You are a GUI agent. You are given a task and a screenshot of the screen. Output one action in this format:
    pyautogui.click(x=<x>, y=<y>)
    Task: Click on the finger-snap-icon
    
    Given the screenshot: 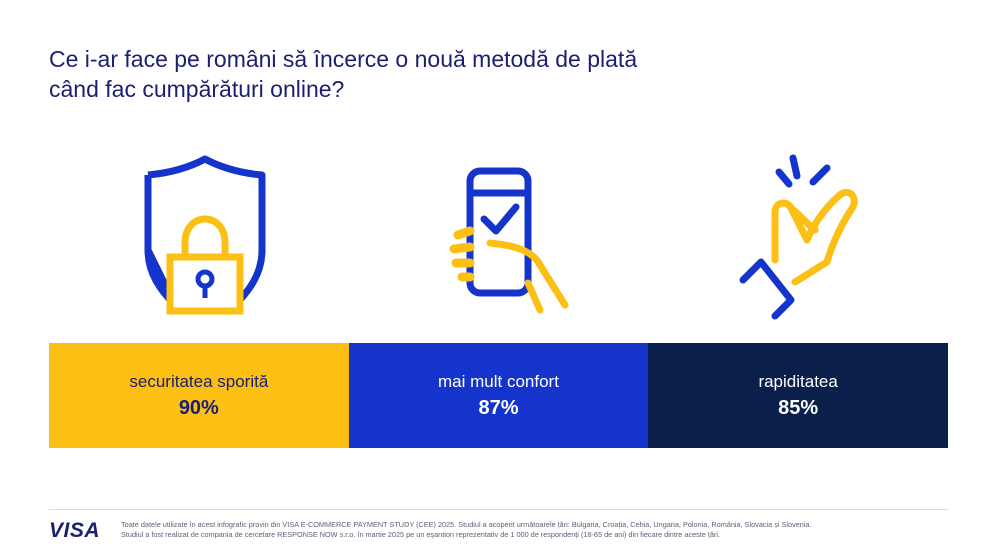 What is the action you would take?
    pyautogui.click(x=800, y=235)
    